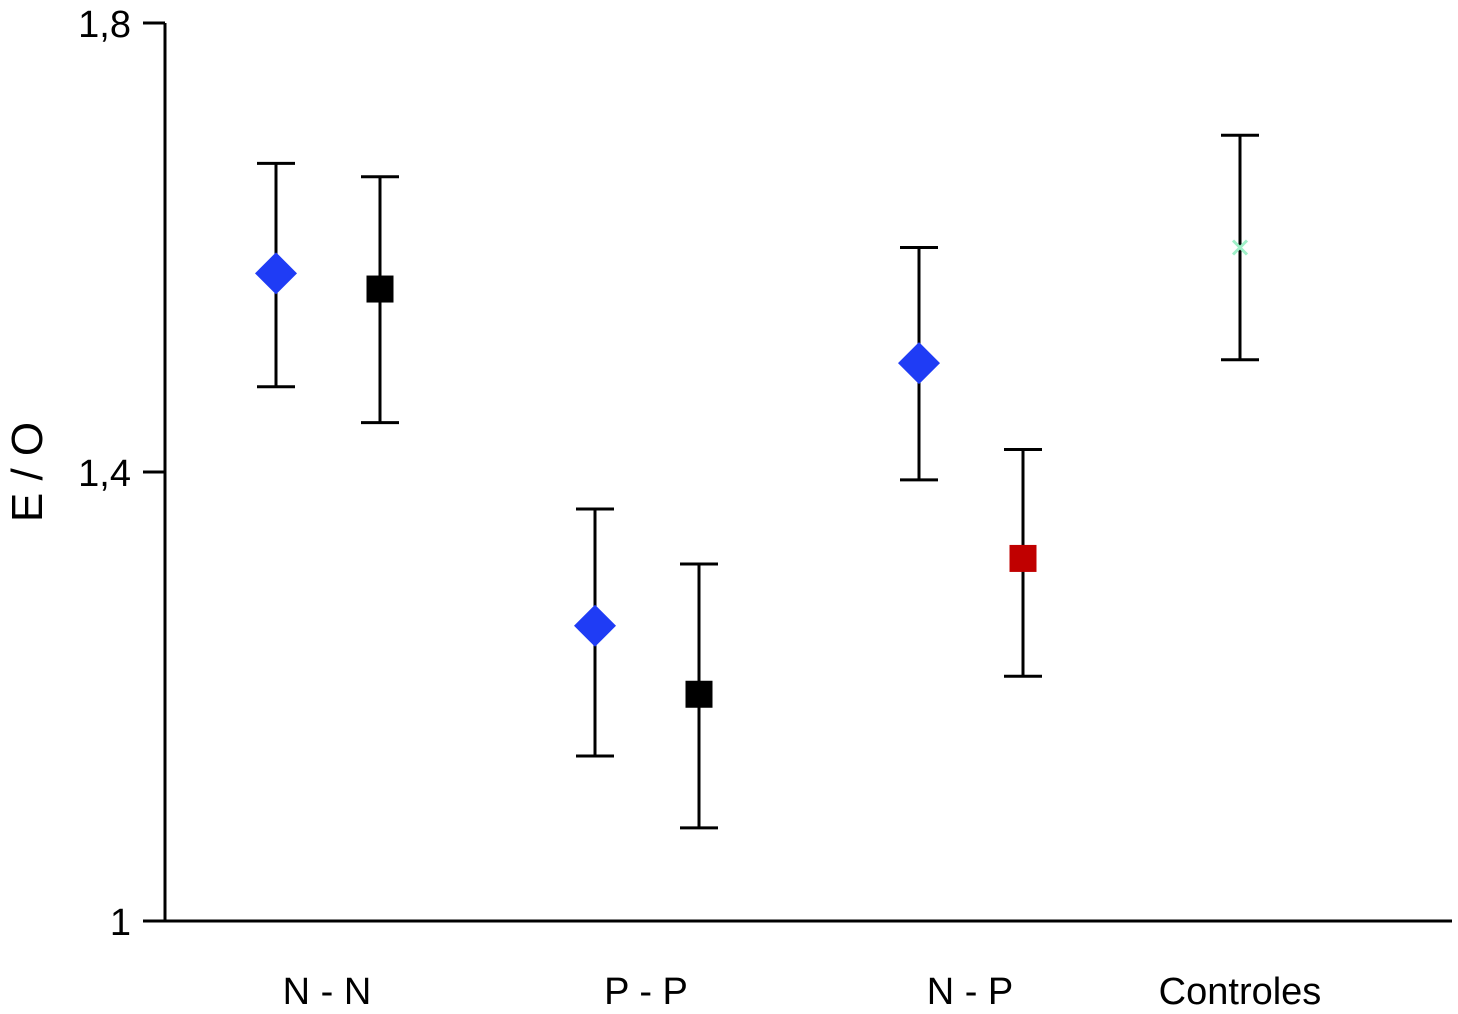 The height and width of the screenshot is (1014, 1458). I want to click on x-category-label-2: N - P, so click(970, 992).